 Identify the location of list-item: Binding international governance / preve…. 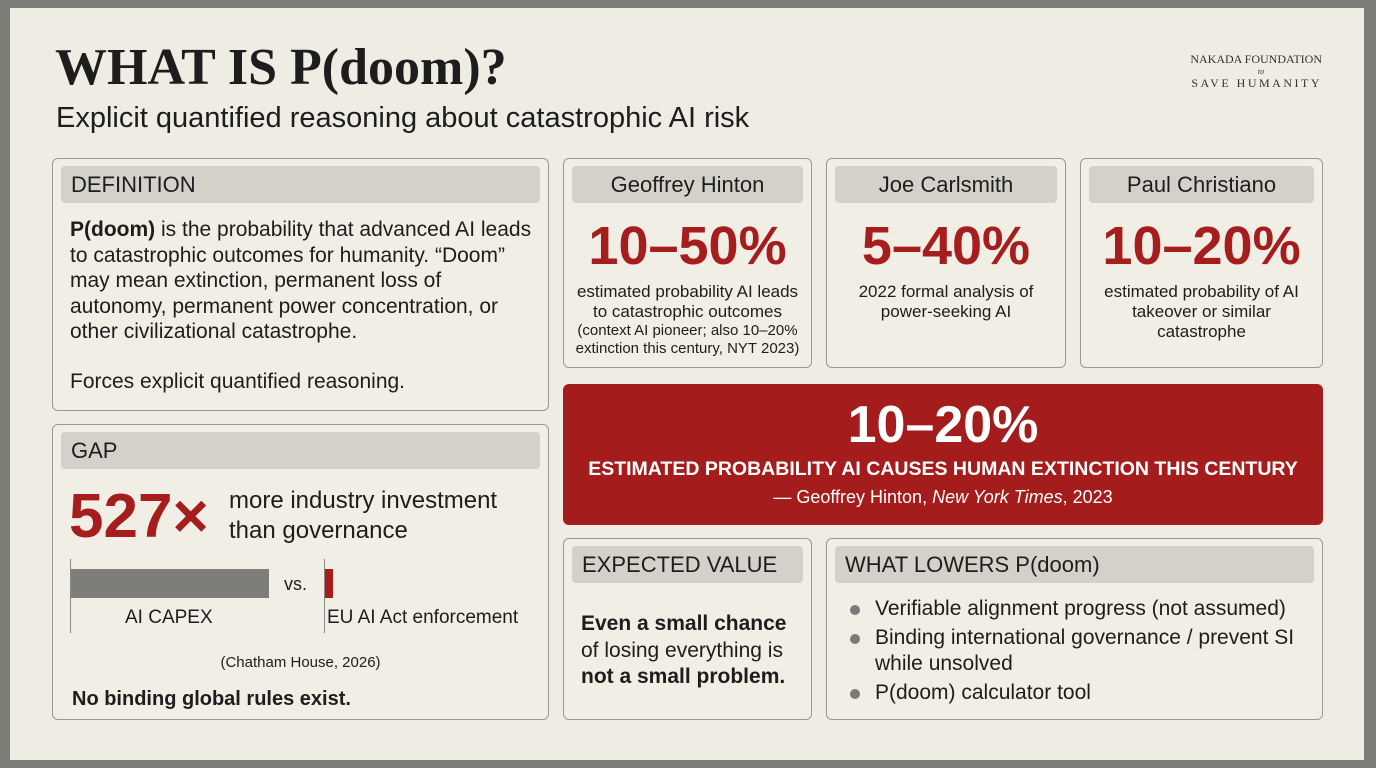
(1082, 651).